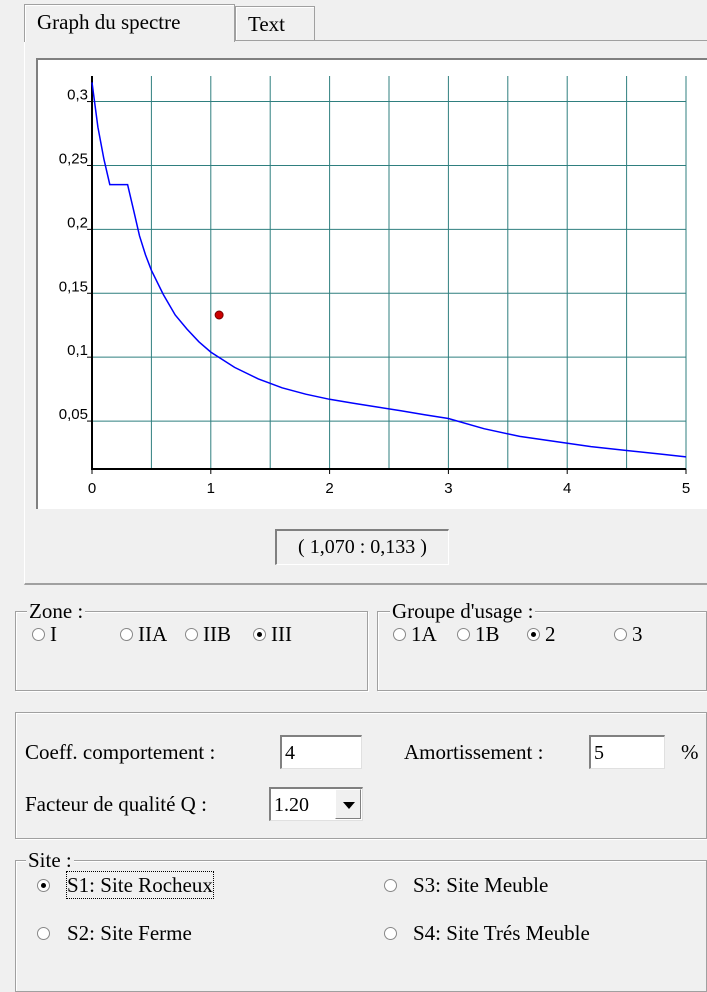 The height and width of the screenshot is (992, 707). Describe the element at coordinates (550, 634) in the screenshot. I see `groupe-label-2: 2` at that location.